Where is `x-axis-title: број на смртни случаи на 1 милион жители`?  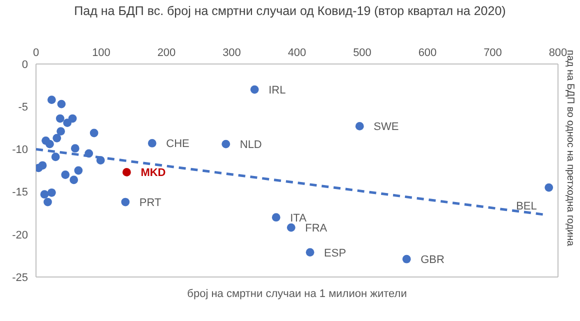
x-axis-title: број на смртни случаи на 1 милион жители is located at coordinates (297, 294).